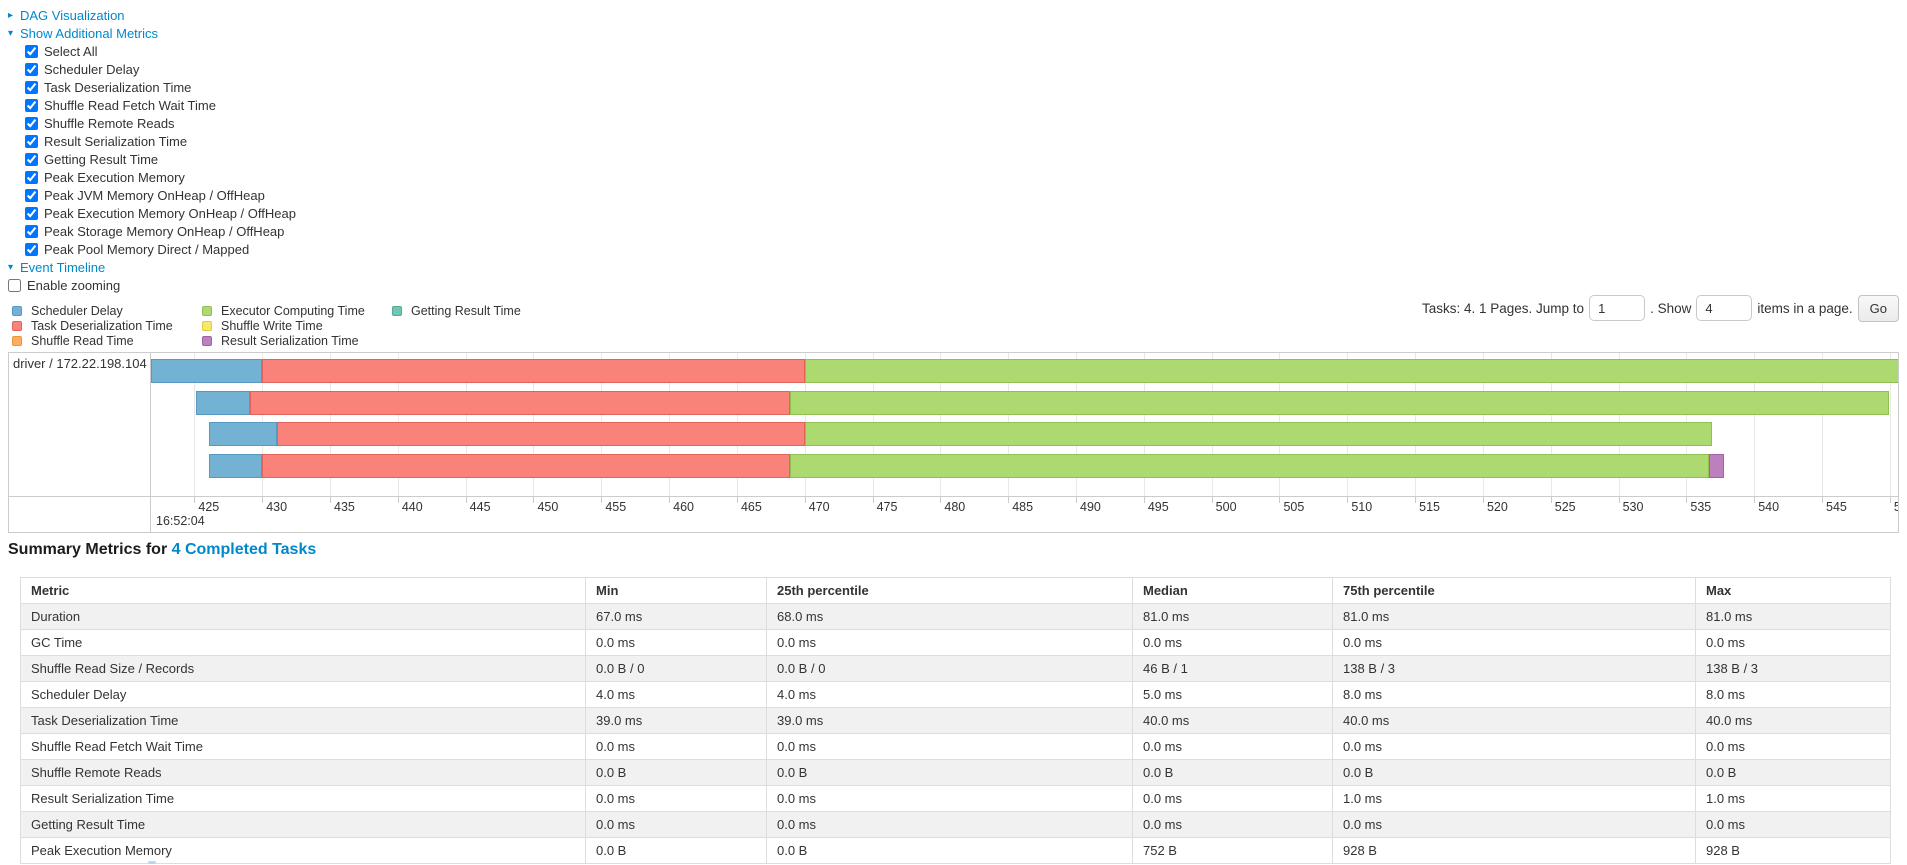 This screenshot has height=865, width=1907. What do you see at coordinates (1232, 694) in the screenshot?
I see `metric-value-cell: 5.0 ms` at bounding box center [1232, 694].